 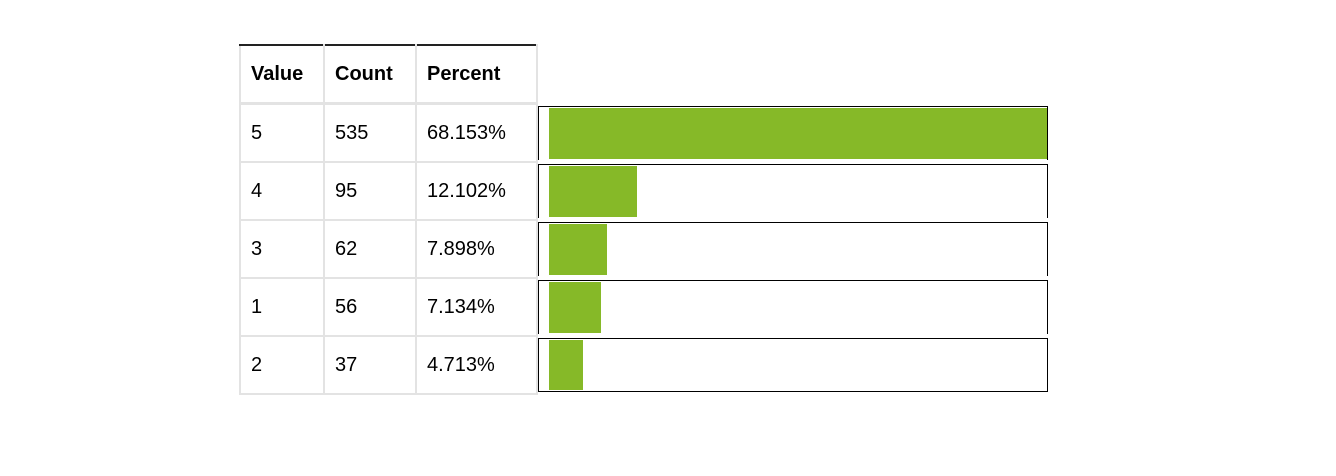 I want to click on table-row: 5 535 68.153%, so click(x=649, y=132).